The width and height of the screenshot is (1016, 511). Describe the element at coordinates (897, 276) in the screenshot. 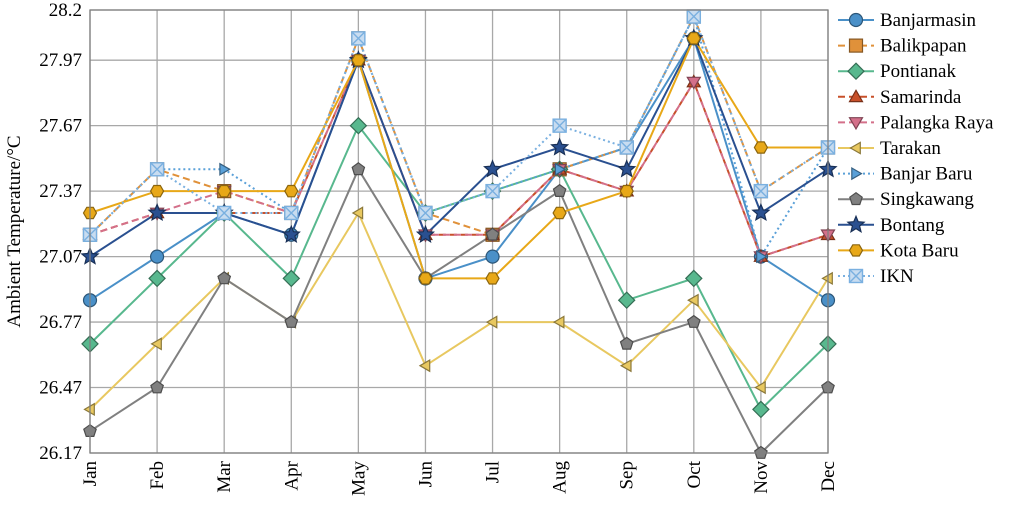

I see `legend-label: IKN` at that location.